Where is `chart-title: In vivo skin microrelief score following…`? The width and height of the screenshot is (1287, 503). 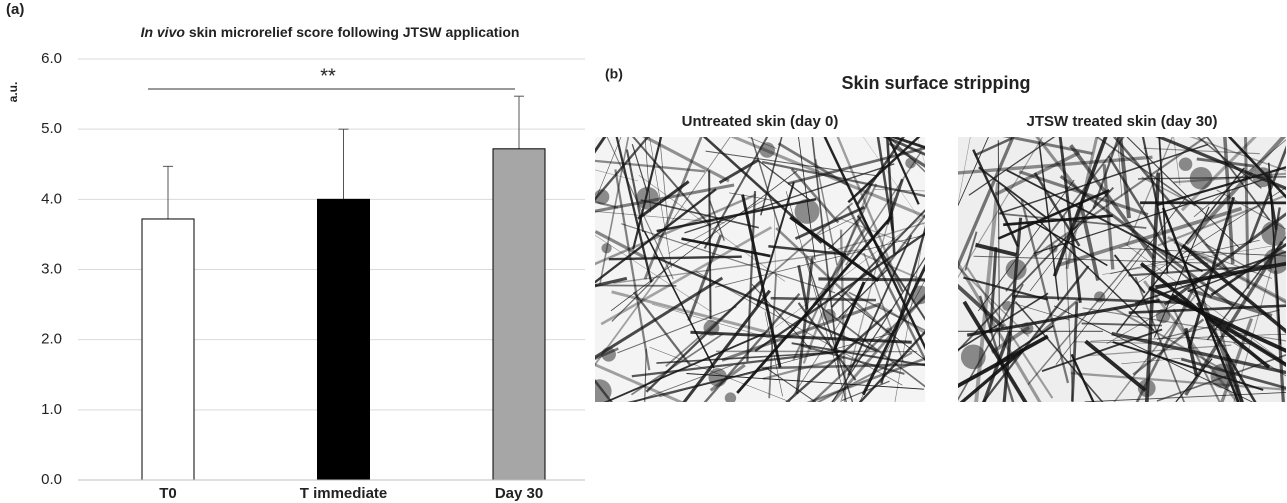 chart-title: In vivo skin microrelief score following… is located at coordinates (330, 32).